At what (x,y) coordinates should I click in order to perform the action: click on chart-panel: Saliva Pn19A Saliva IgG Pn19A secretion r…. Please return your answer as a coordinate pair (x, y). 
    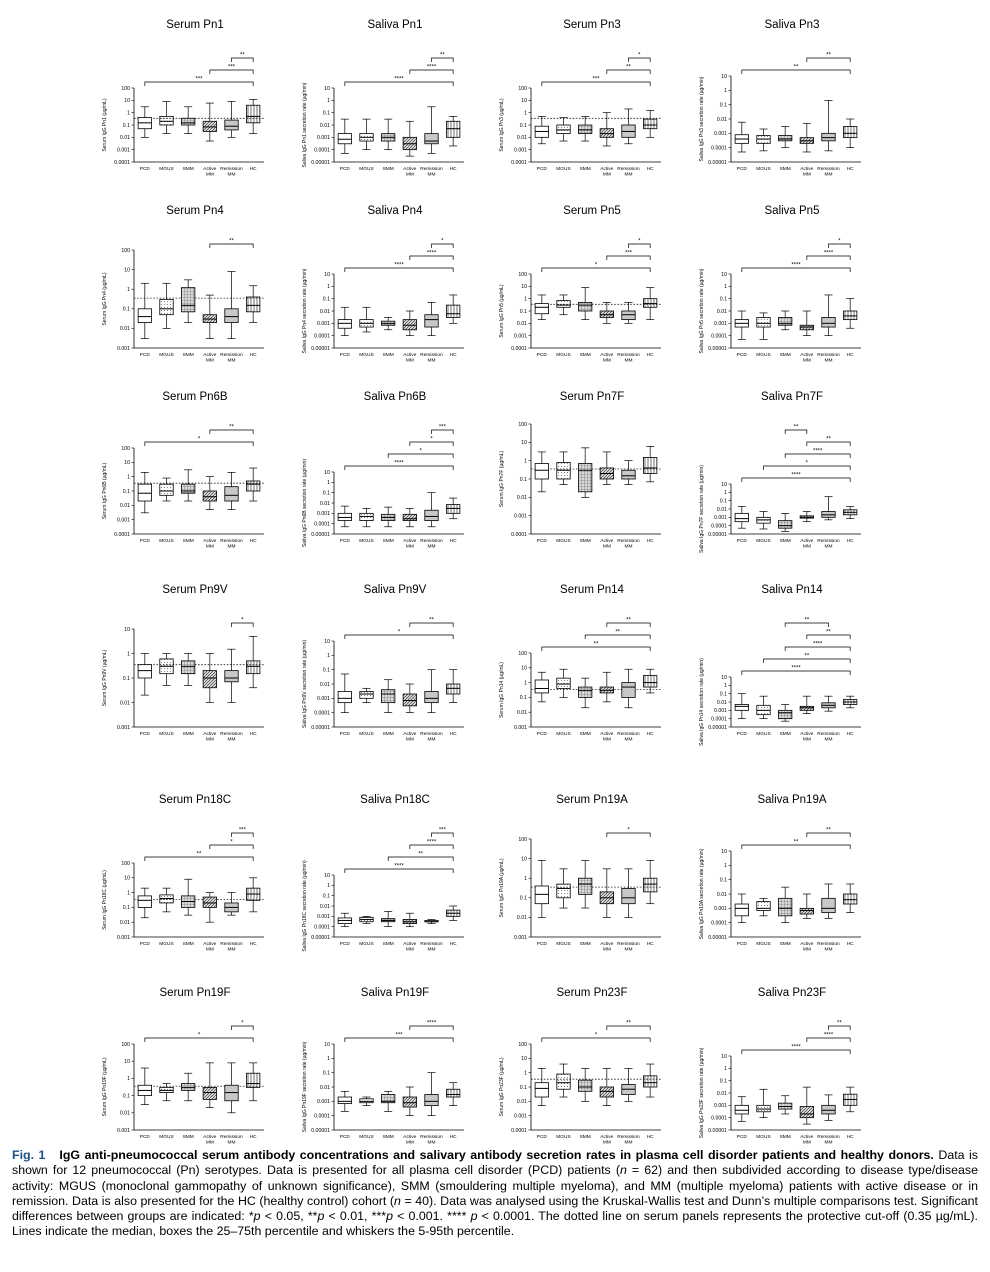
    Looking at the image, I should click on (784, 877).